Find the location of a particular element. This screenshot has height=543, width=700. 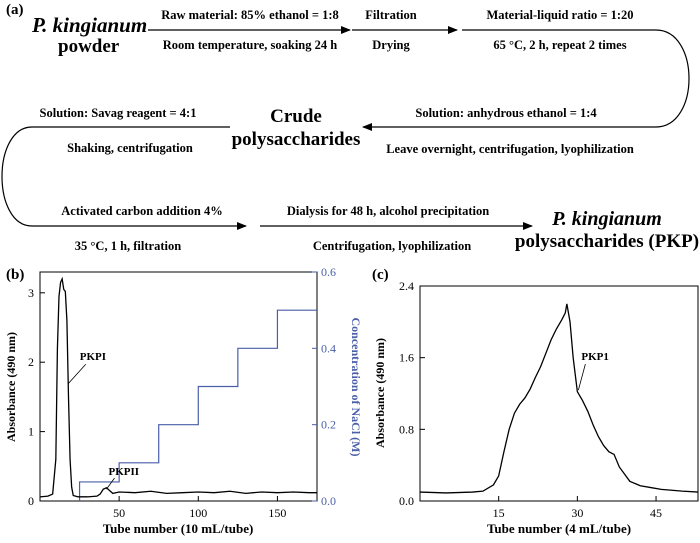

chart-c-ytick-label: 0.8 is located at coordinates (406, 429).